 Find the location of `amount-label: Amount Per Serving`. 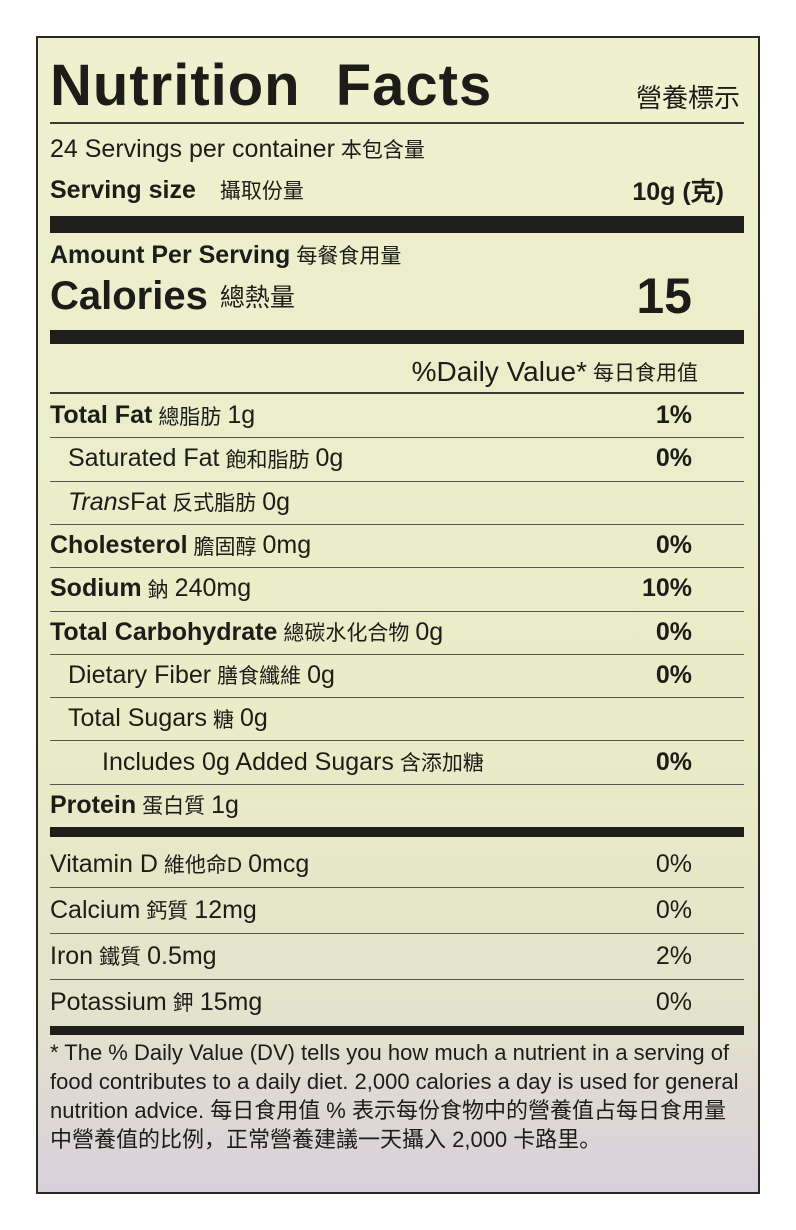

amount-label: Amount Per Serving is located at coordinates (170, 254).